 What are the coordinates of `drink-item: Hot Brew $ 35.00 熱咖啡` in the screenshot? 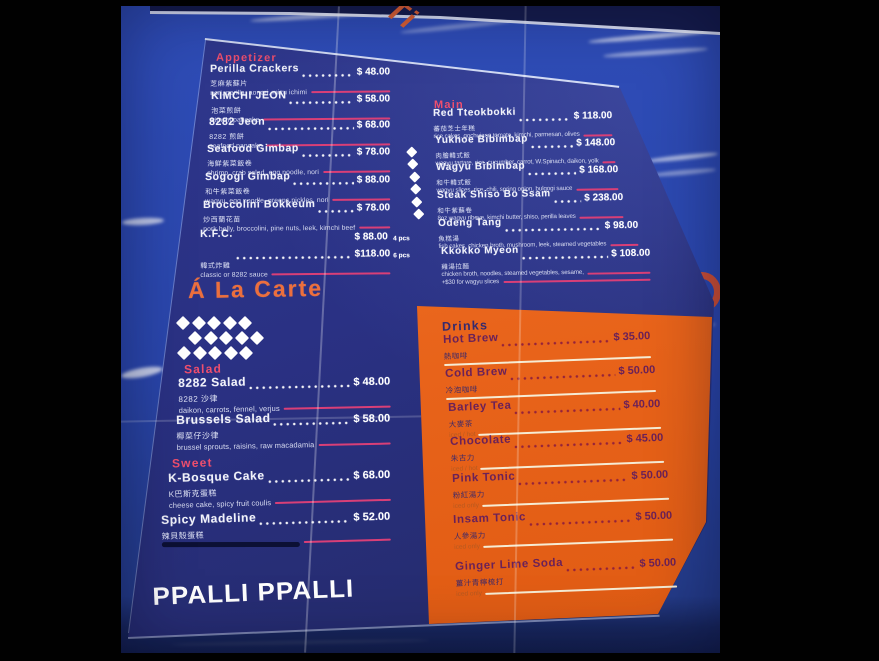 It's located at (547, 347).